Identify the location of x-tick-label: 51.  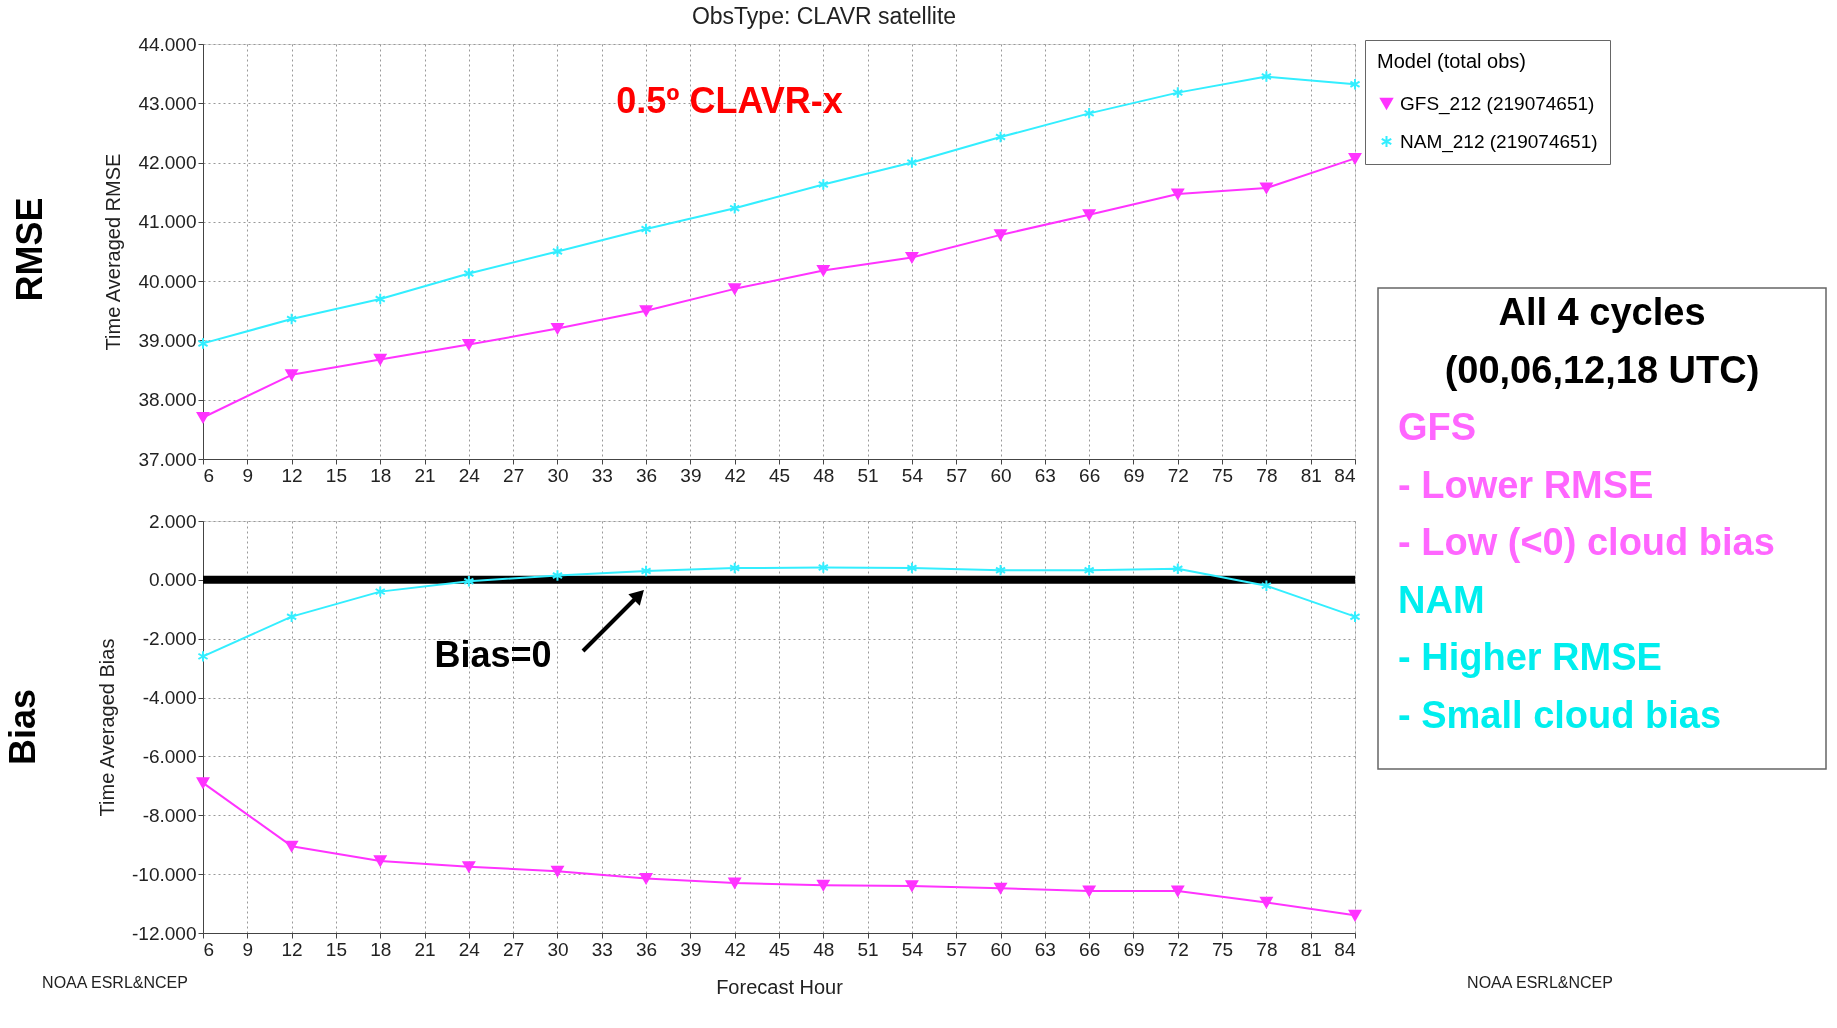
(868, 475).